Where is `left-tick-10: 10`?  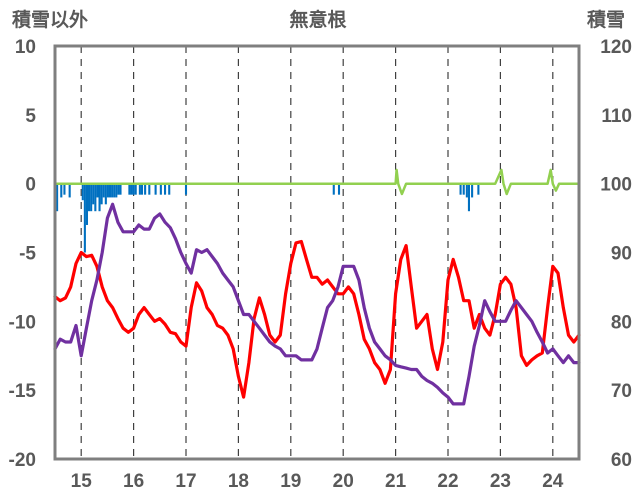
left-tick-10: 10 is located at coordinates (25, 47).